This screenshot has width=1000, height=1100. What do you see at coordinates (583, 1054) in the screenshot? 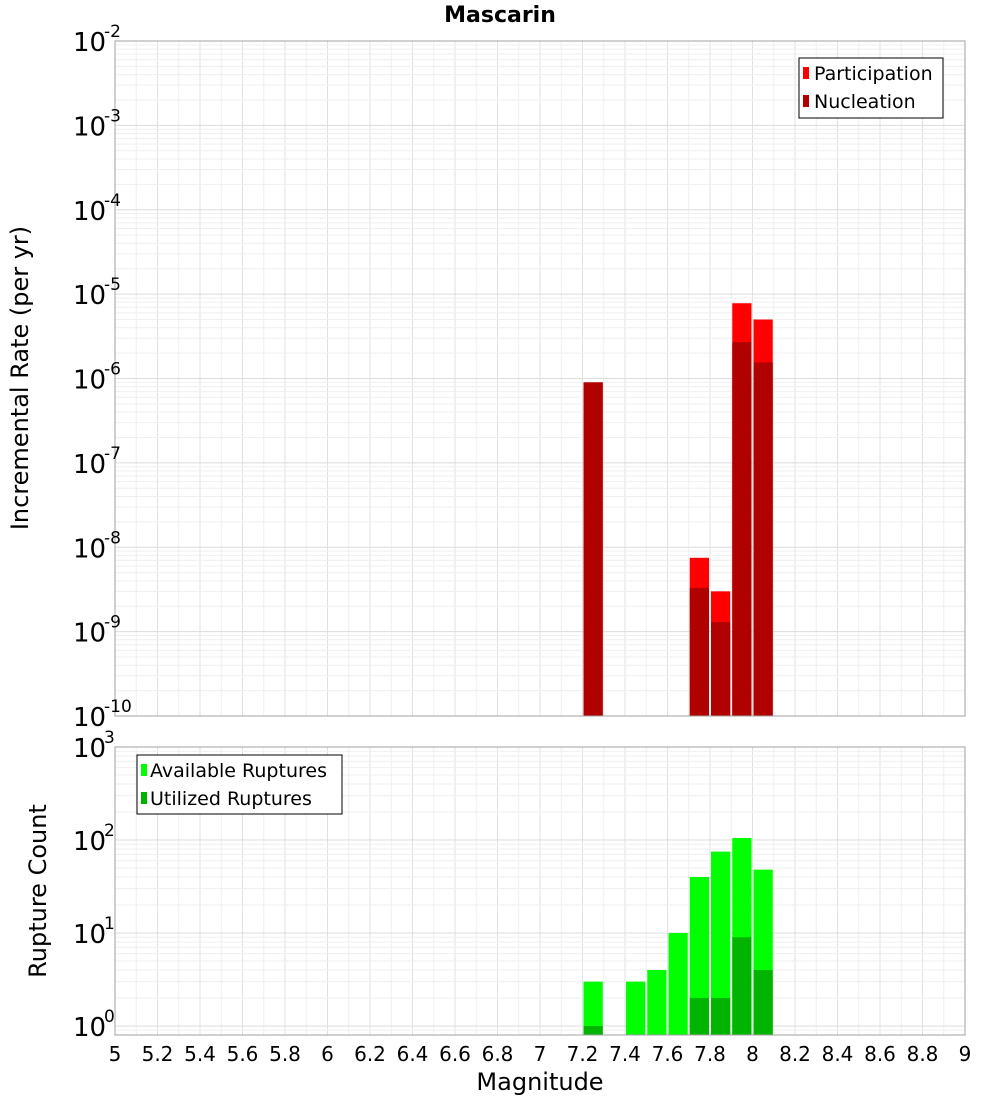
I see `x-tick-label: 7.2` at bounding box center [583, 1054].